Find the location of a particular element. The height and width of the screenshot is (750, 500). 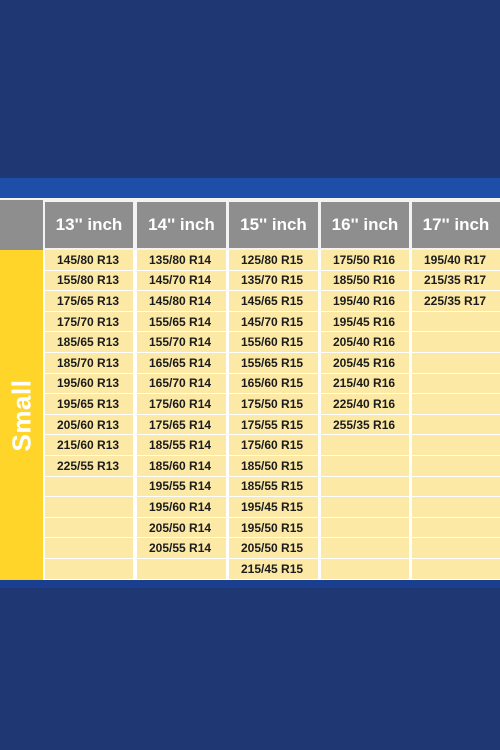

table-cell: 195/45 R15 is located at coordinates (273, 507).